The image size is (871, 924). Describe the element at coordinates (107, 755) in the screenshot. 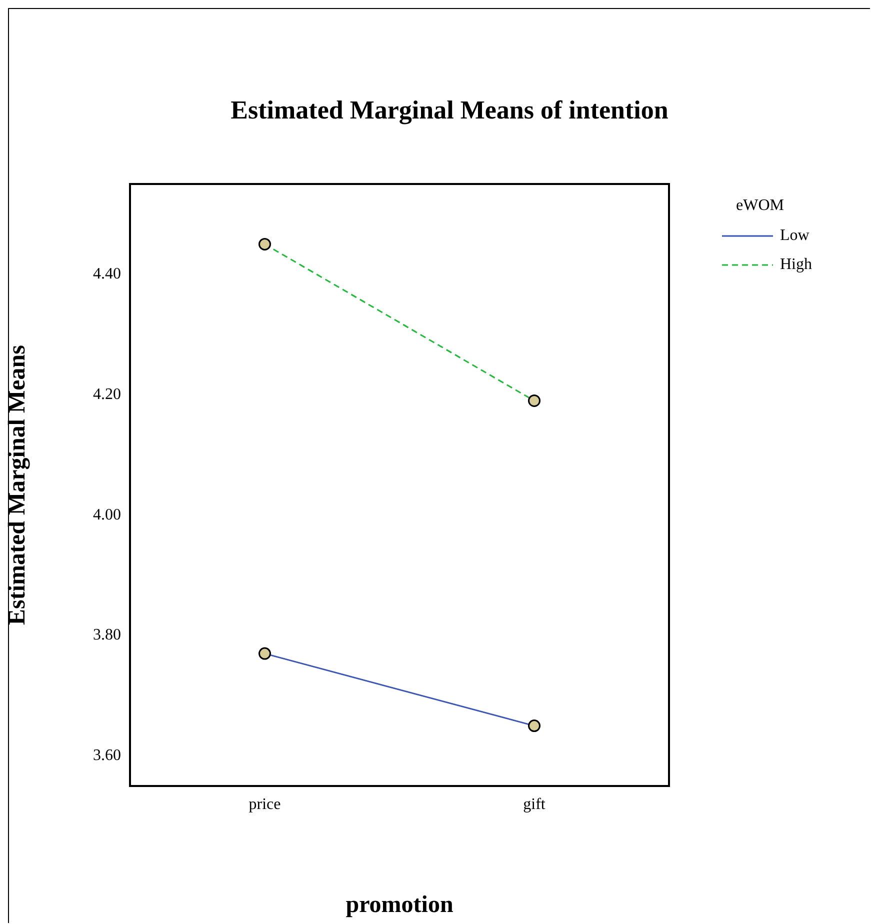

I see `y-tick-label: 3.60` at that location.